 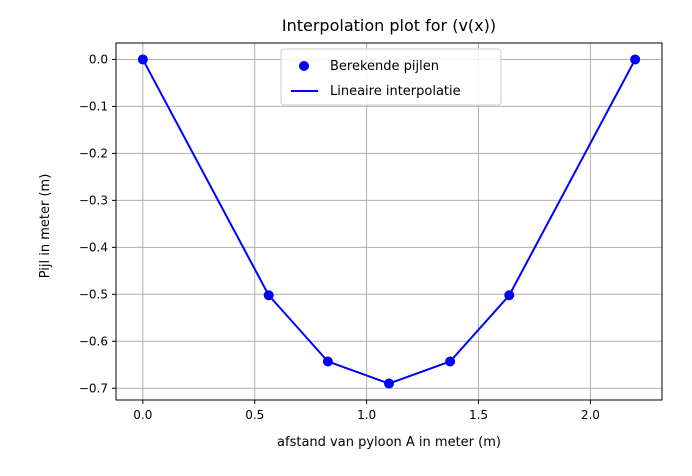 What do you see at coordinates (93, 247) in the screenshot?
I see `y-tick-label-4: −0.4` at bounding box center [93, 247].